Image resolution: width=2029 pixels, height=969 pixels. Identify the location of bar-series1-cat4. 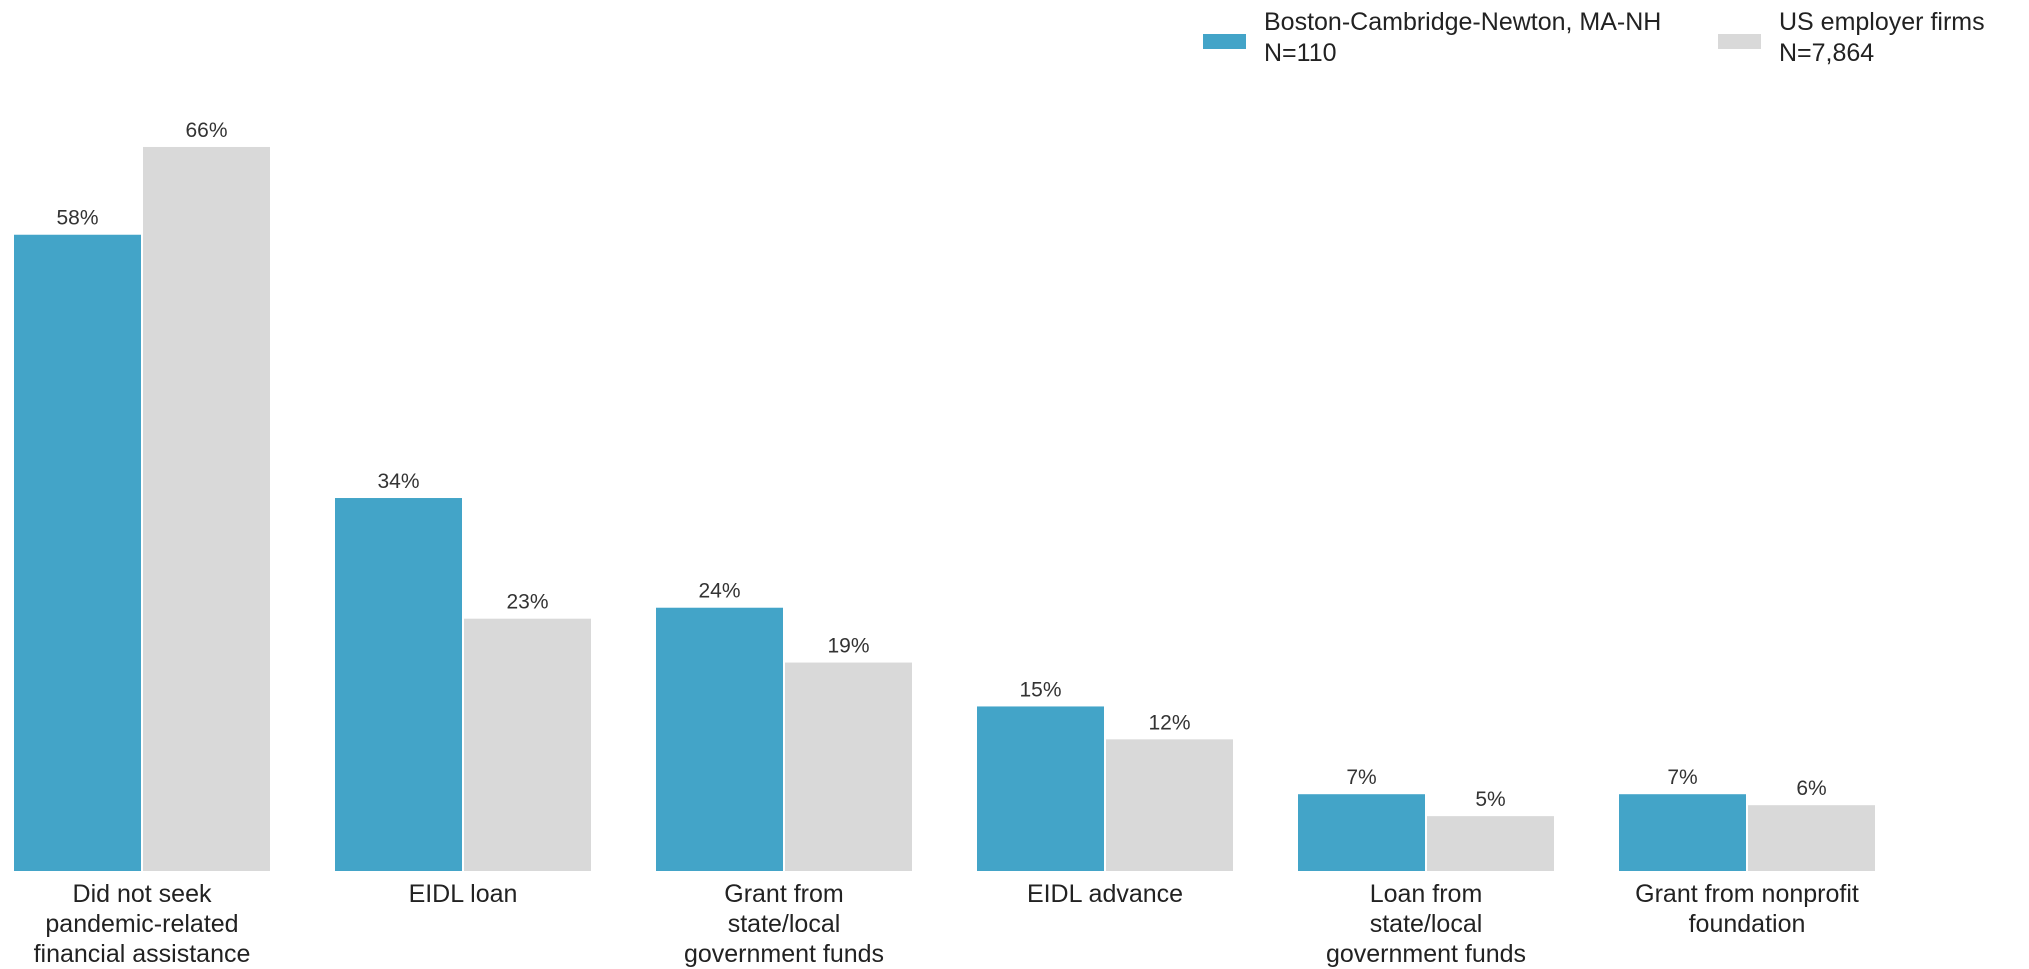
(1490, 843).